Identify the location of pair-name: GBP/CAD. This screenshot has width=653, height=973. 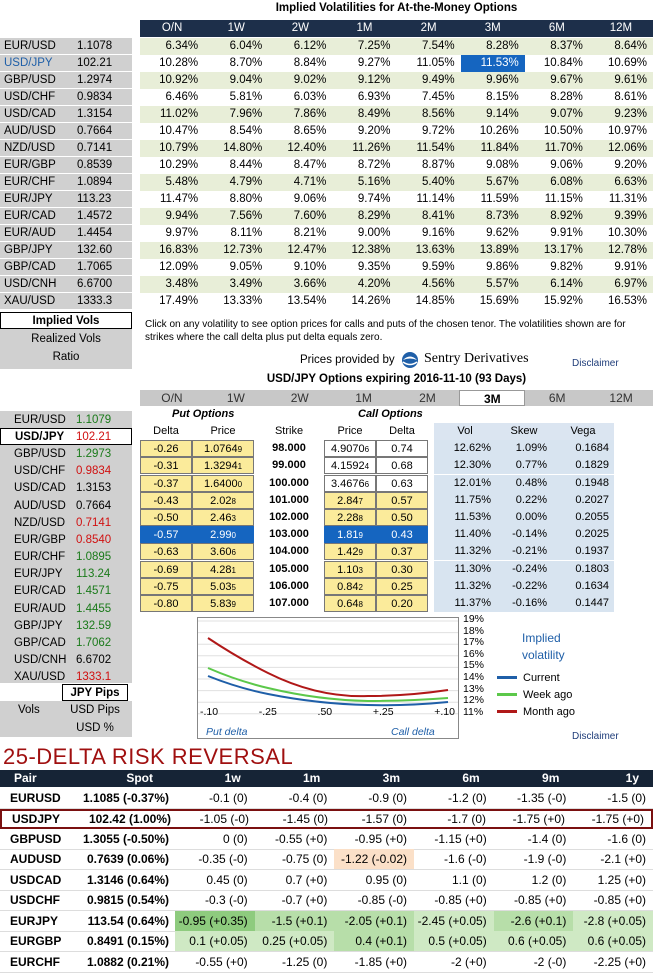
(40, 643).